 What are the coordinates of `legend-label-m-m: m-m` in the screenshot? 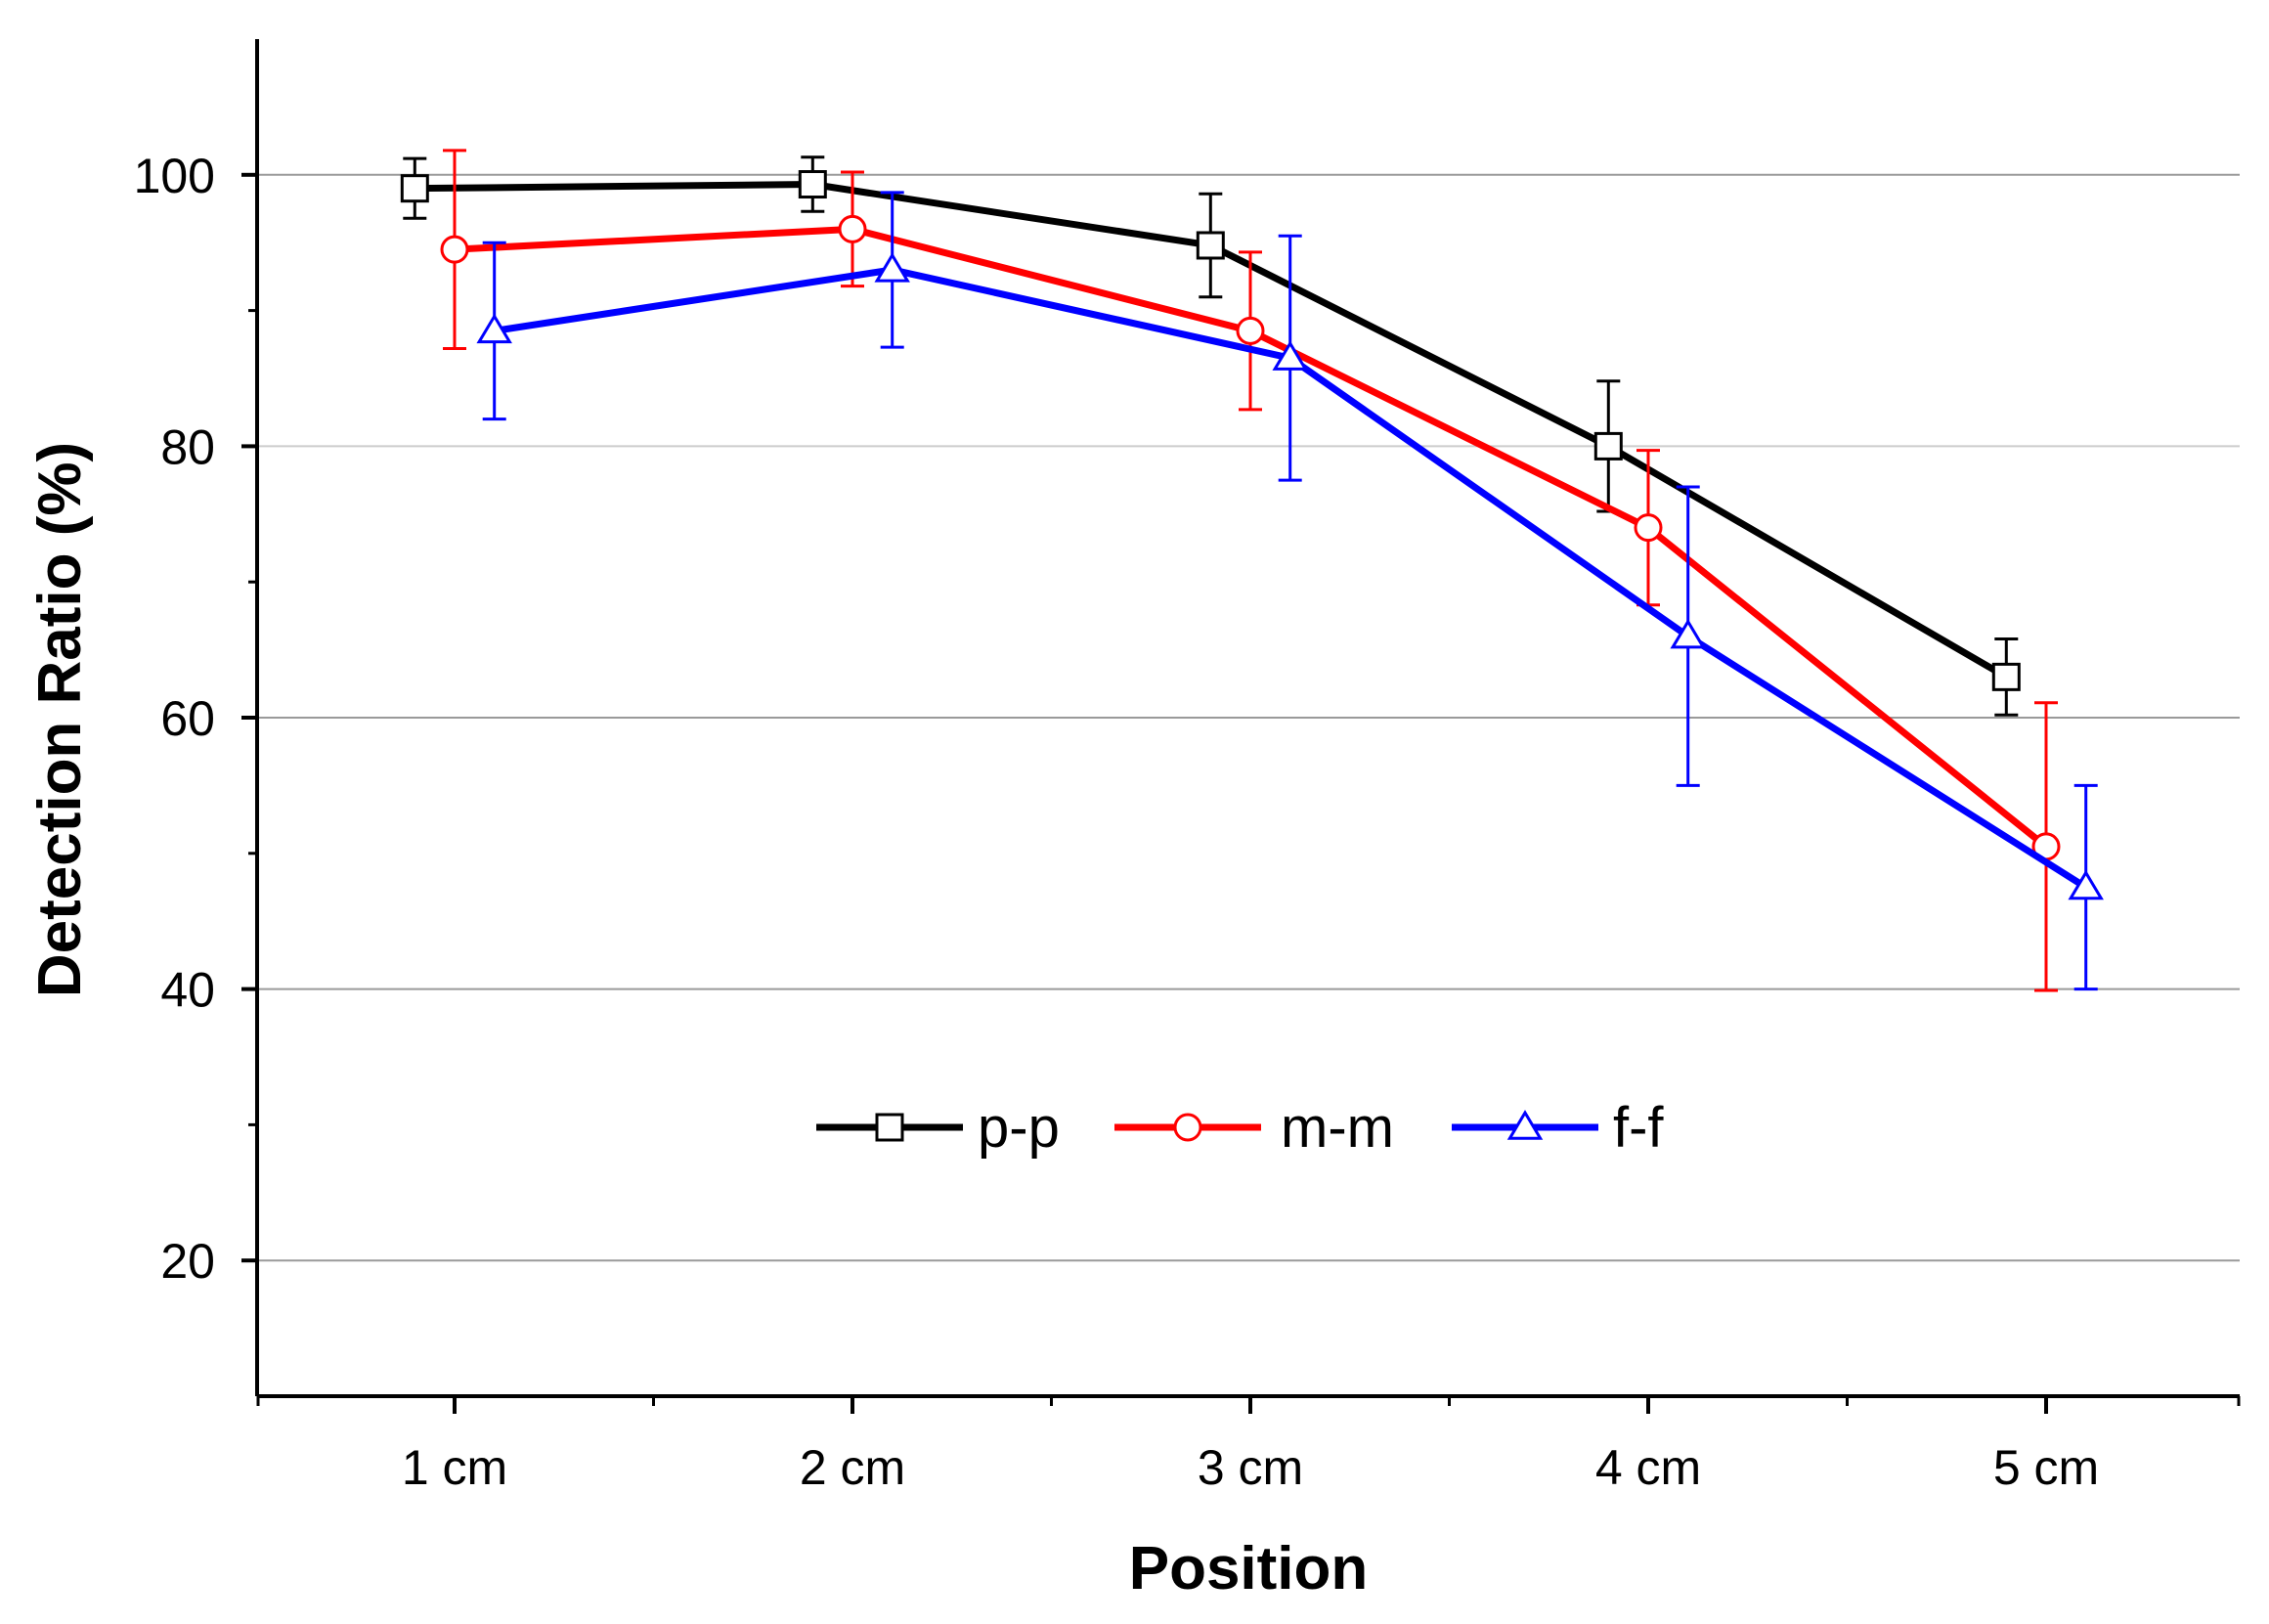 It's located at (1337, 1128).